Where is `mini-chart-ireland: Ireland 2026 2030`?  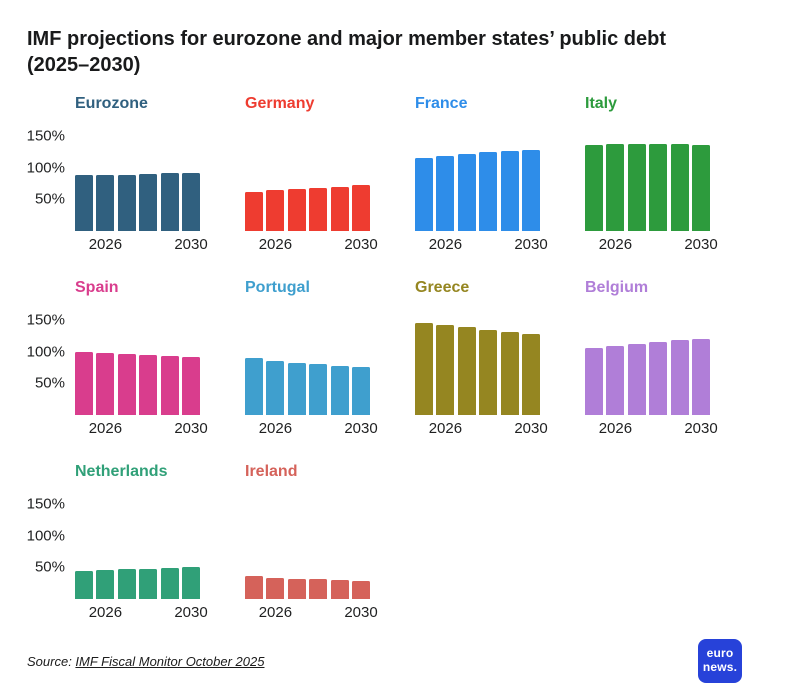 mini-chart-ireland: Ireland 2026 2030 is located at coordinates (311, 542).